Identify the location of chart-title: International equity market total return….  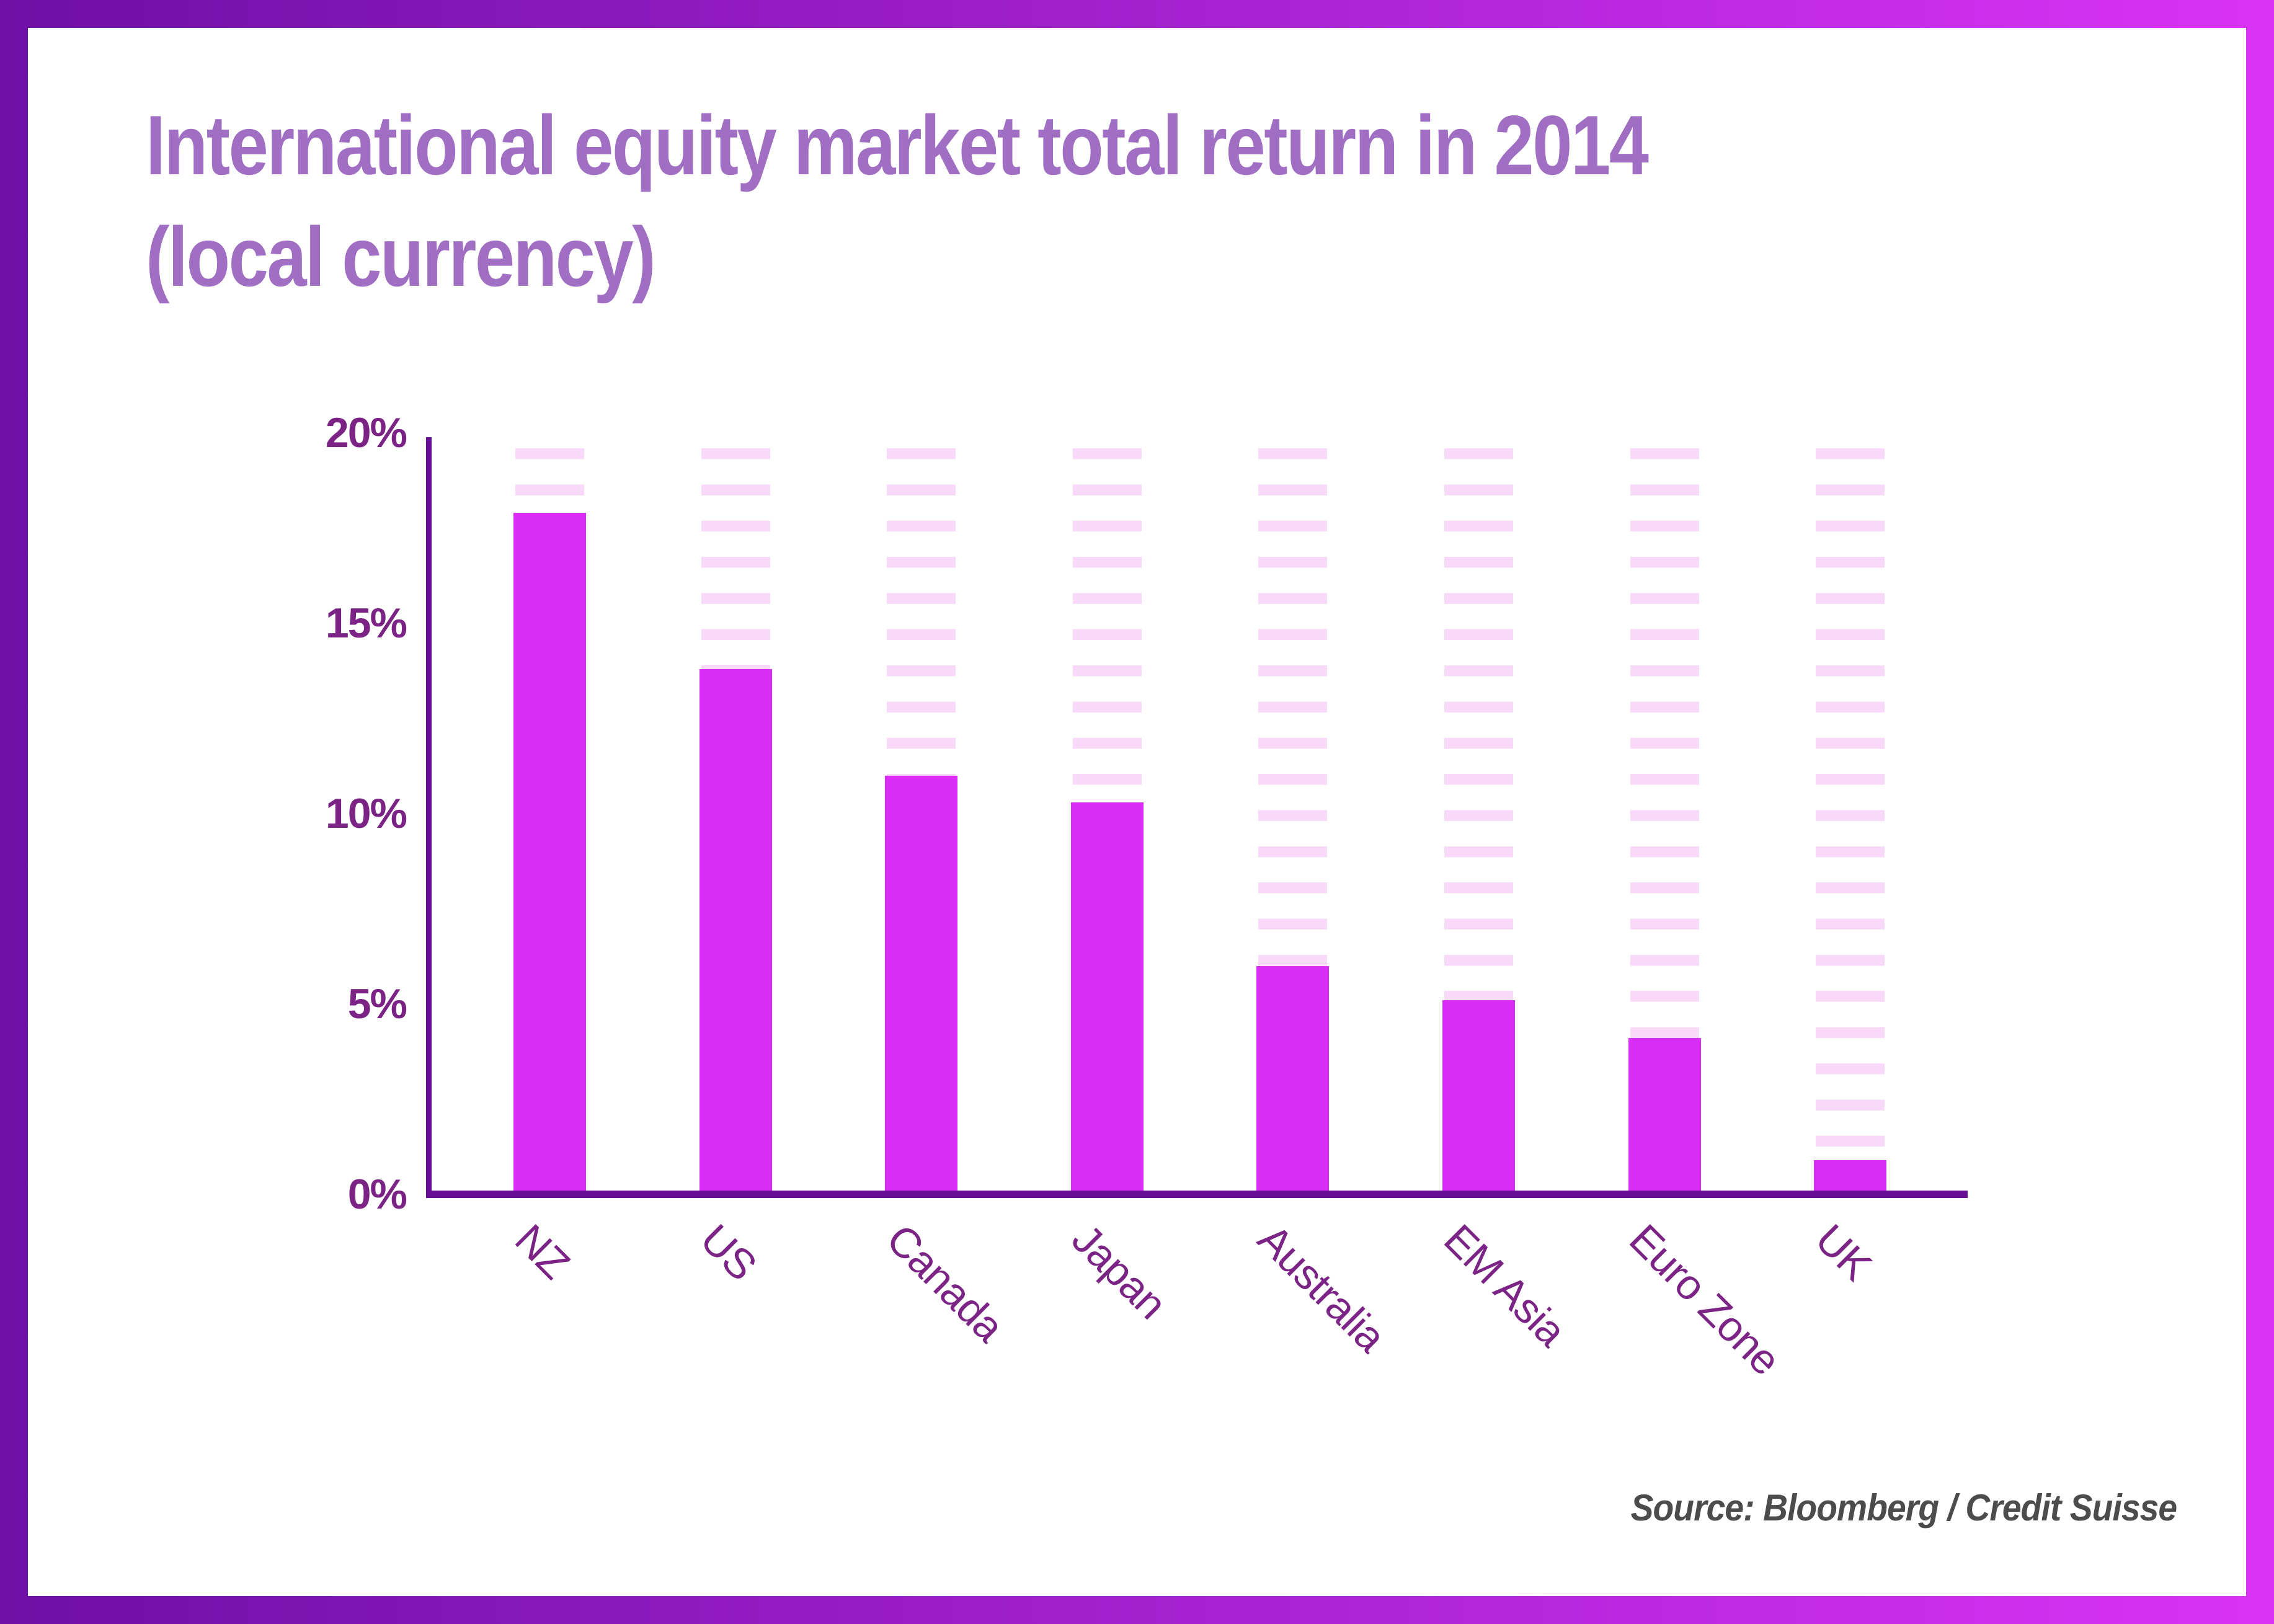
(897, 201).